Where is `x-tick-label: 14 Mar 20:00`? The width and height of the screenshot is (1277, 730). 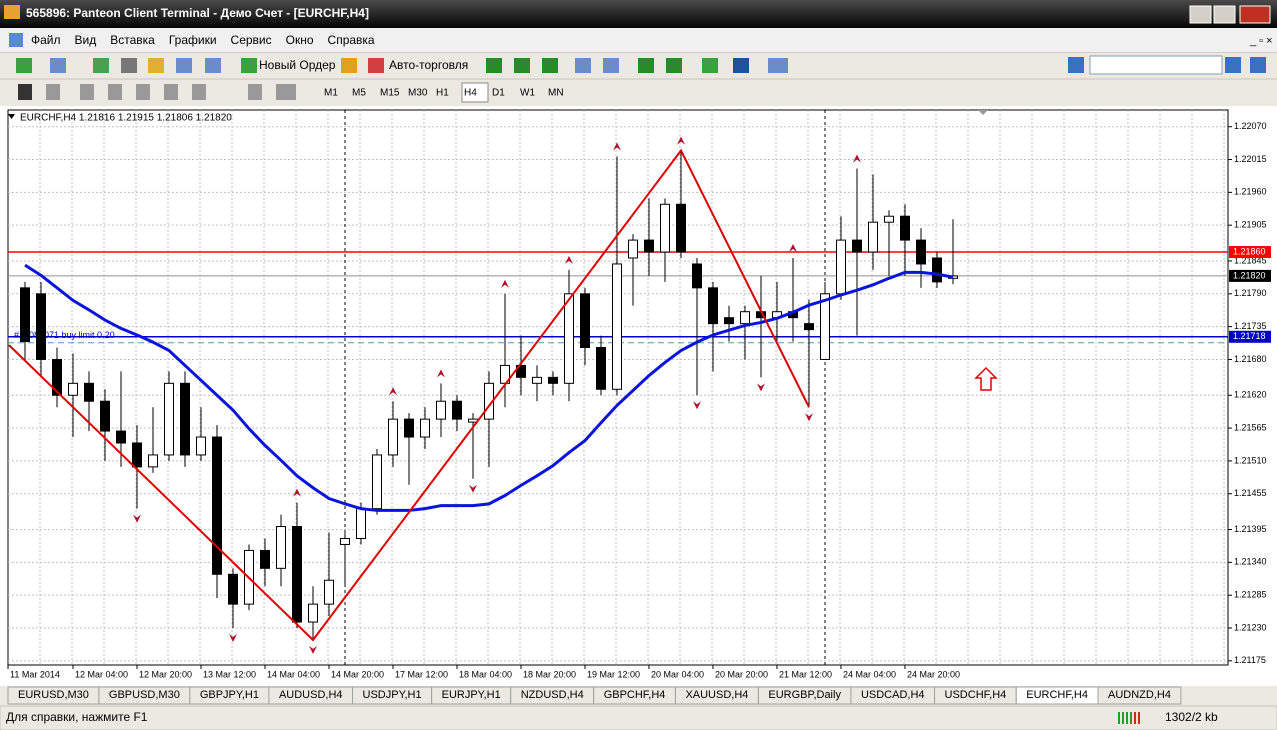 x-tick-label: 14 Mar 20:00 is located at coordinates (357, 674).